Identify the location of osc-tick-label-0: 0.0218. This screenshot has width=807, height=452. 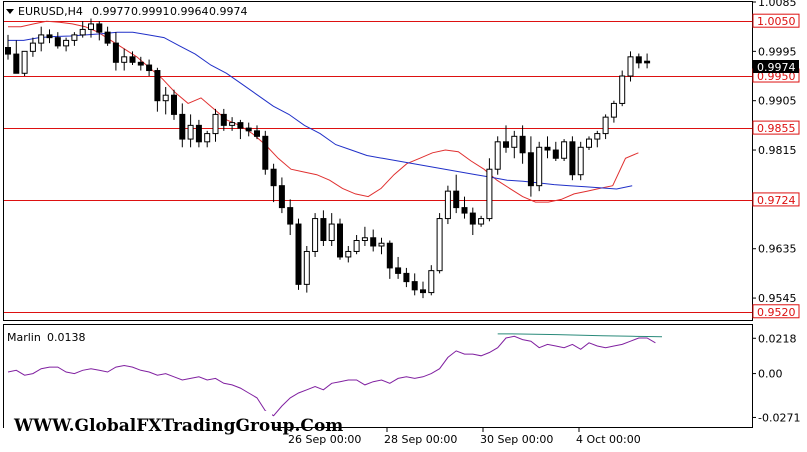
(777, 338).